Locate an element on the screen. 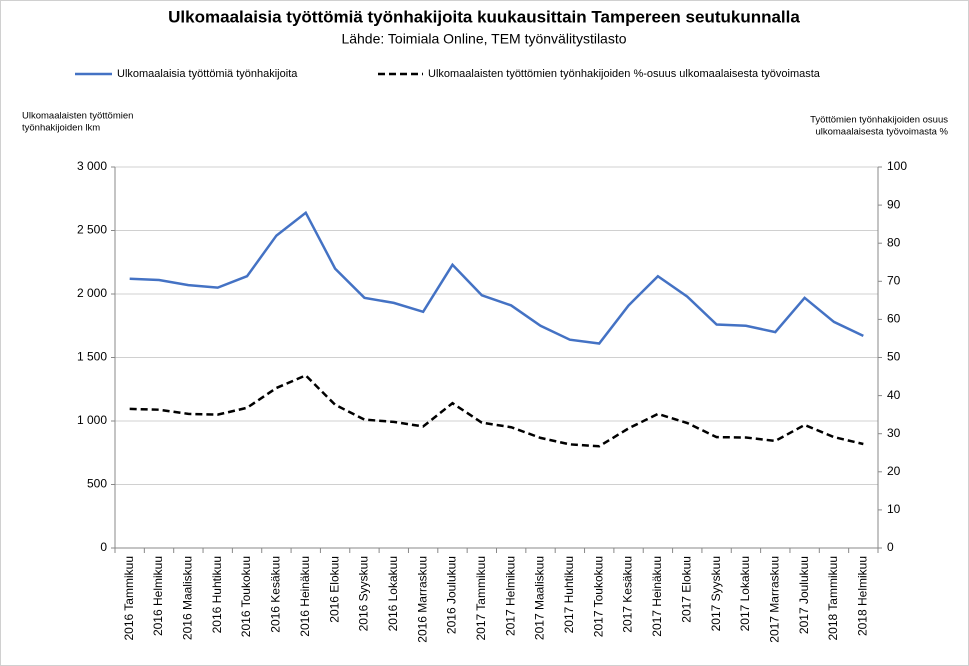  y2-tick-label: 90 is located at coordinates (894, 204).